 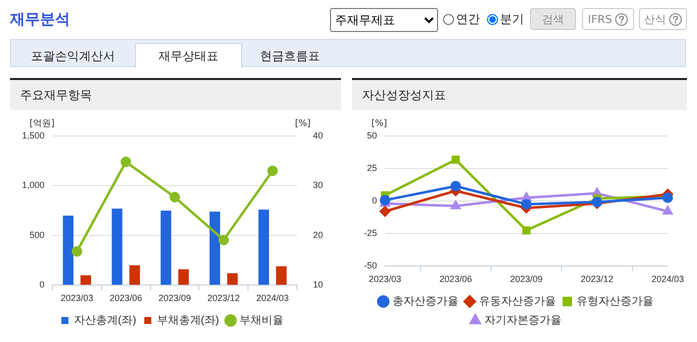 I want to click on y-tick-label: -50, so click(x=371, y=265).